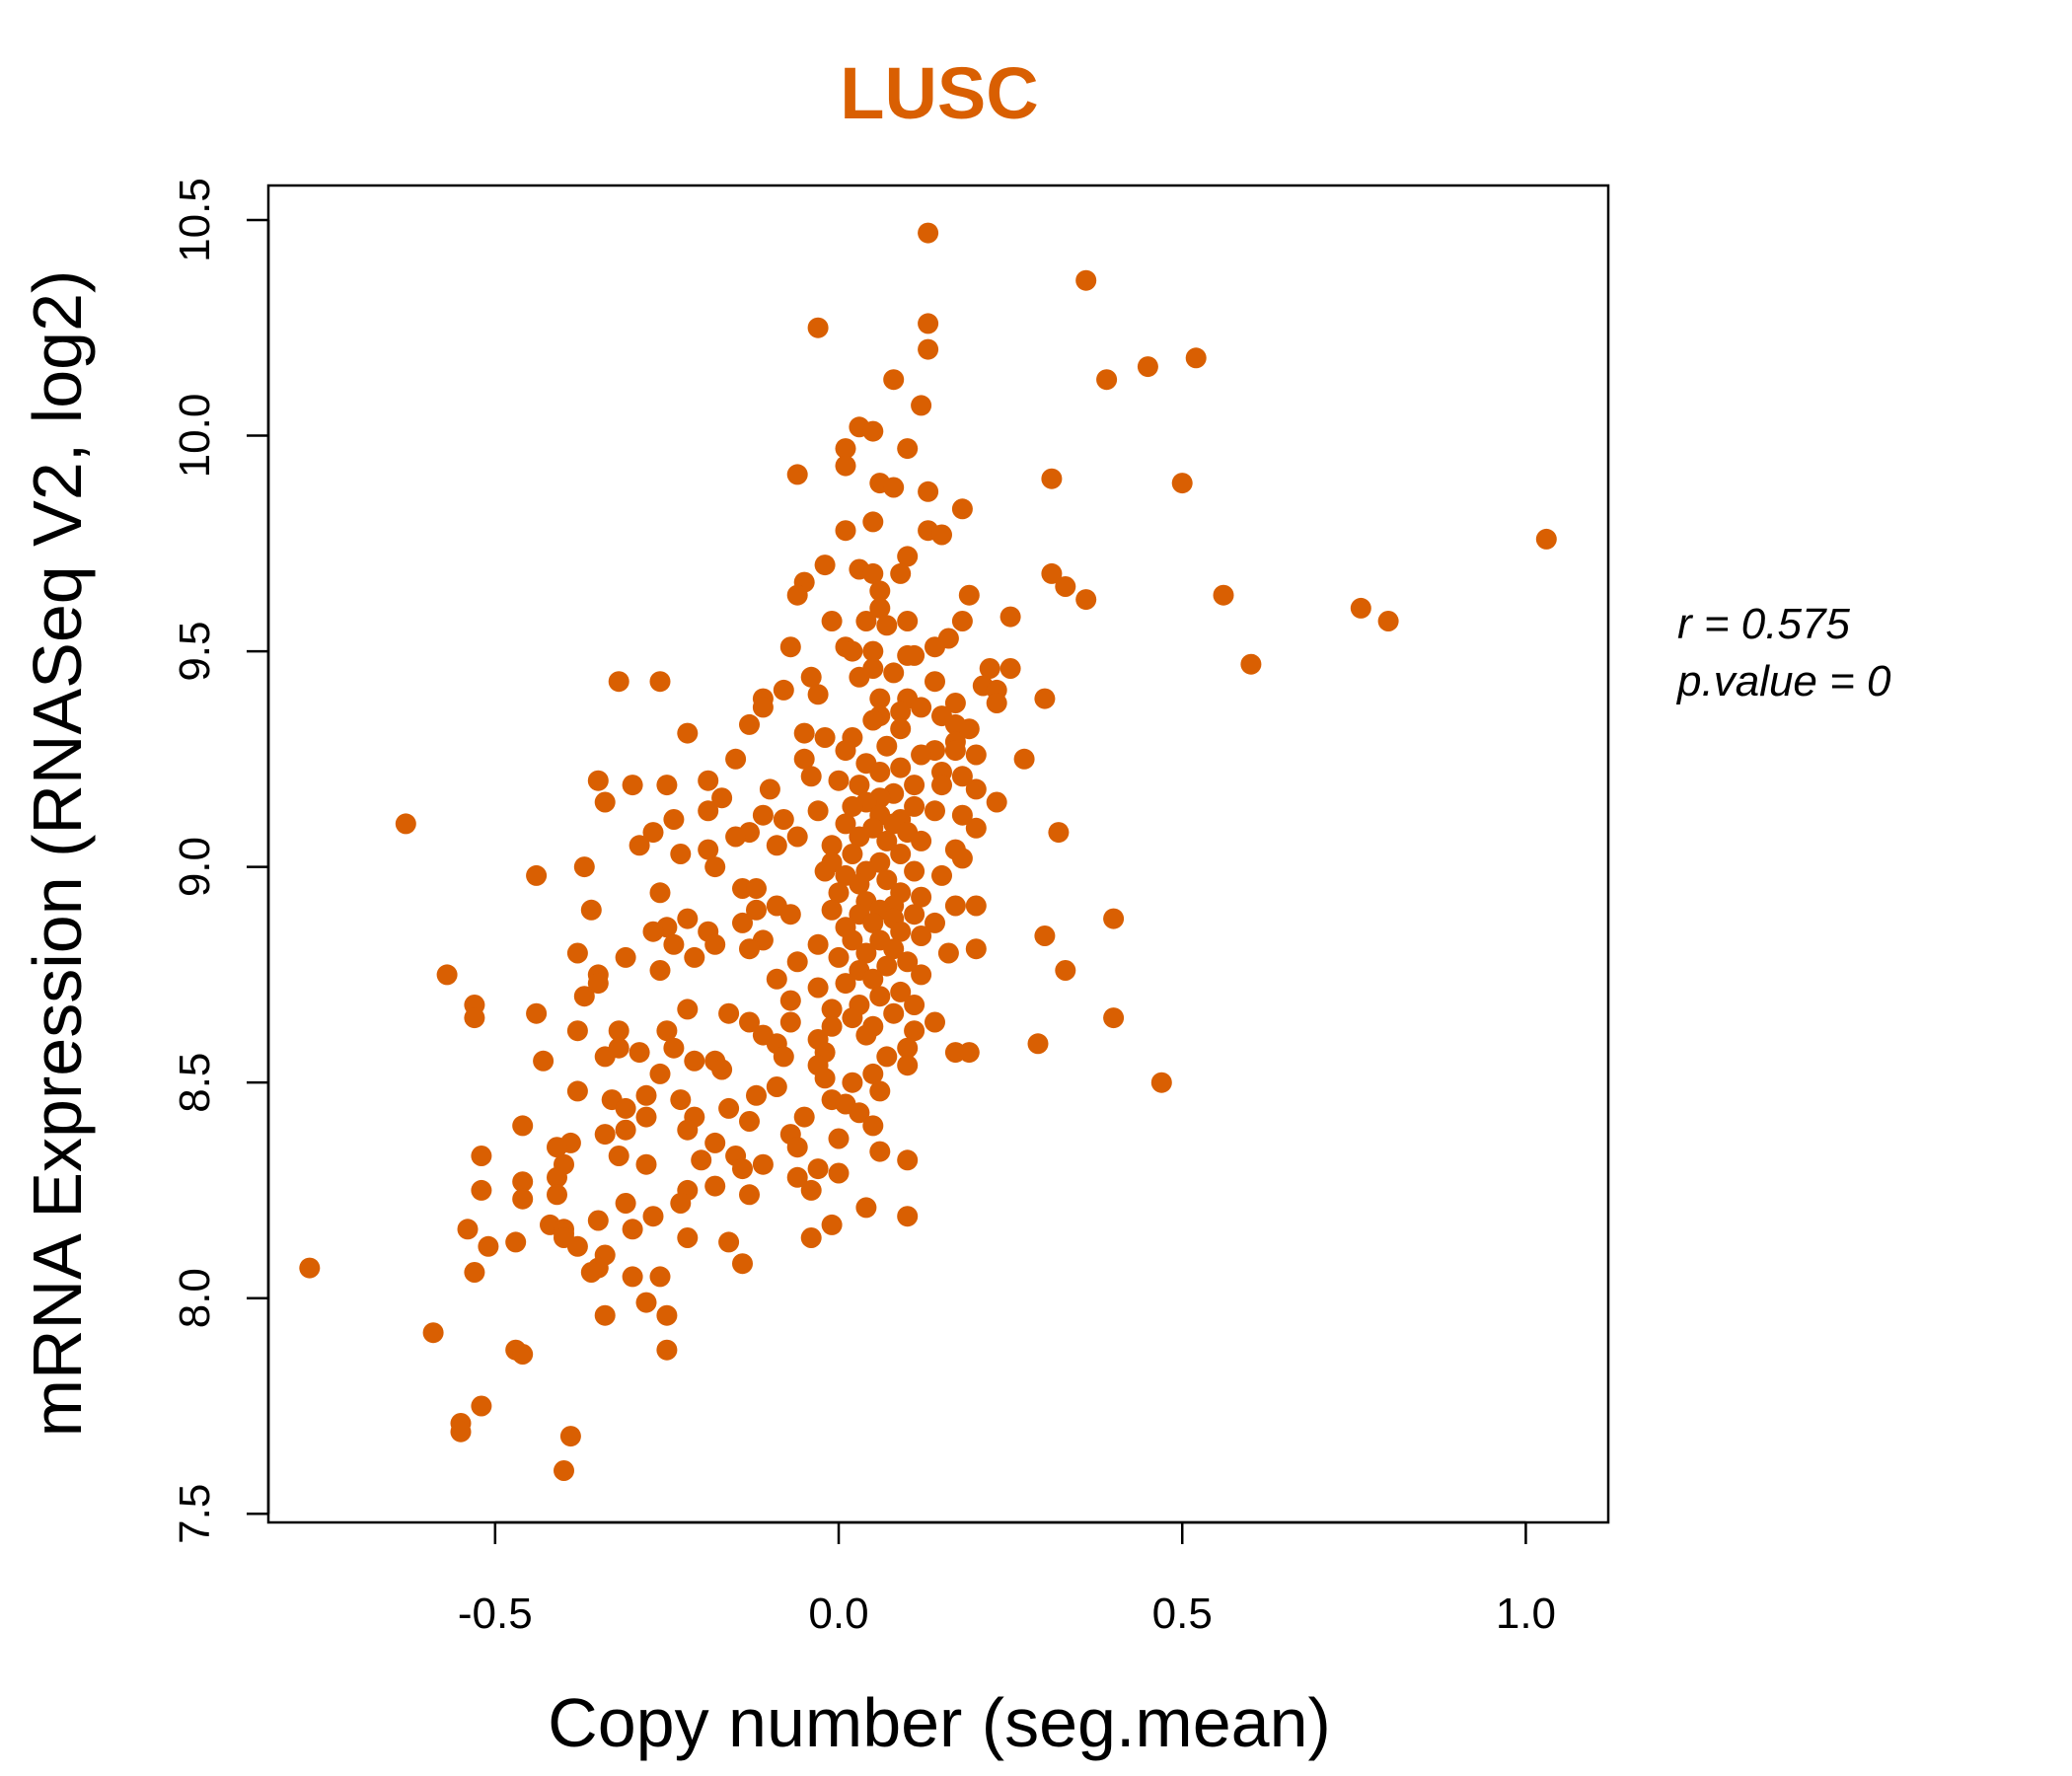 The height and width of the screenshot is (1776, 2072). I want to click on y-tick-label: 9.5, so click(195, 652).